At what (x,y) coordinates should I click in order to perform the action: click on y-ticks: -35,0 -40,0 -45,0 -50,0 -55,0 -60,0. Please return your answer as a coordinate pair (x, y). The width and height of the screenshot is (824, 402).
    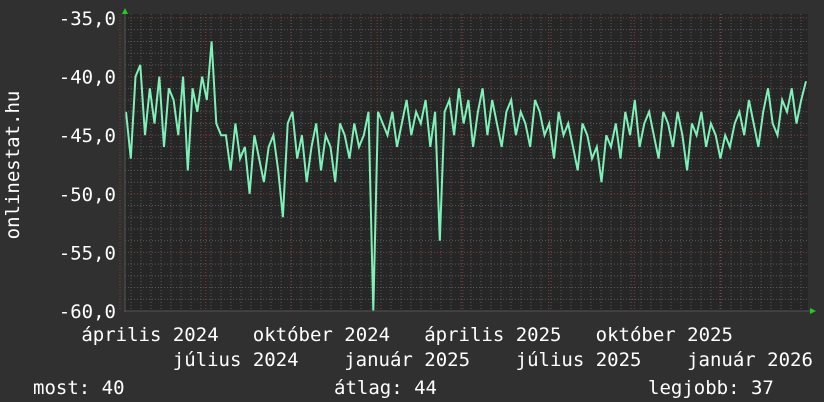
    Looking at the image, I should click on (87, 165).